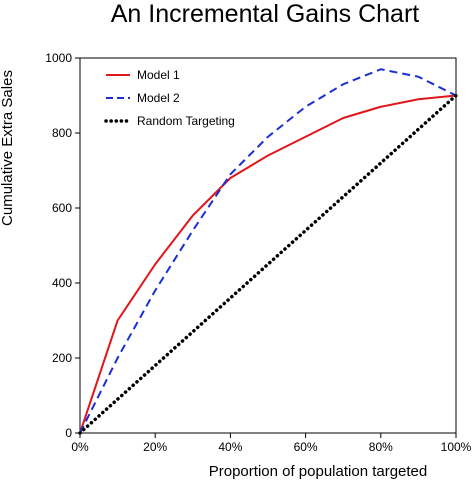 Image resolution: width=474 pixels, height=488 pixels. Describe the element at coordinates (381, 447) in the screenshot. I see `x-tick-label: 80%` at that location.